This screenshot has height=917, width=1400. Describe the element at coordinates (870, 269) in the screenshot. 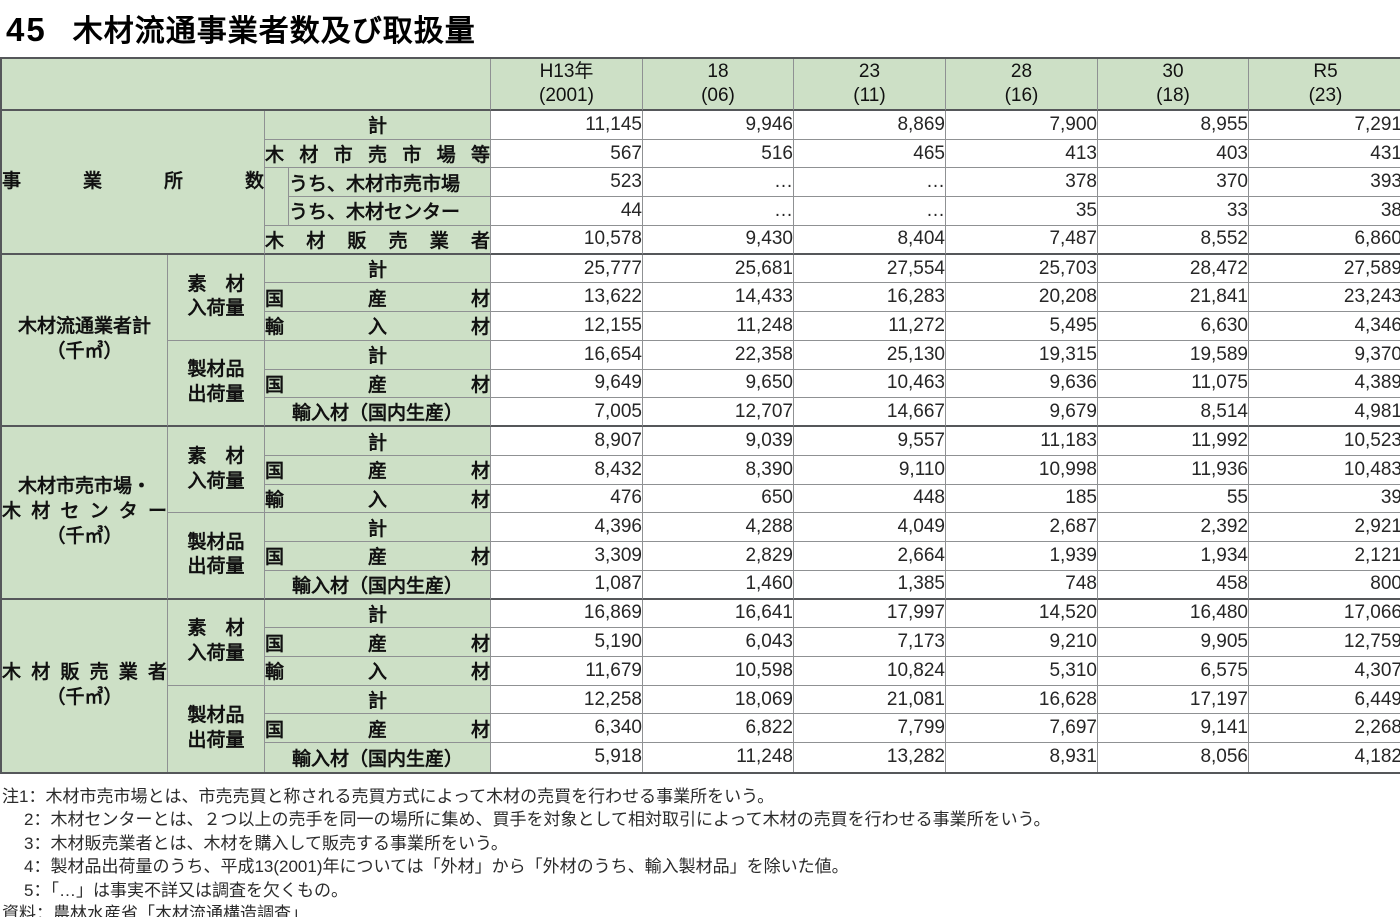

I see `value-cell: 27,554` at that location.